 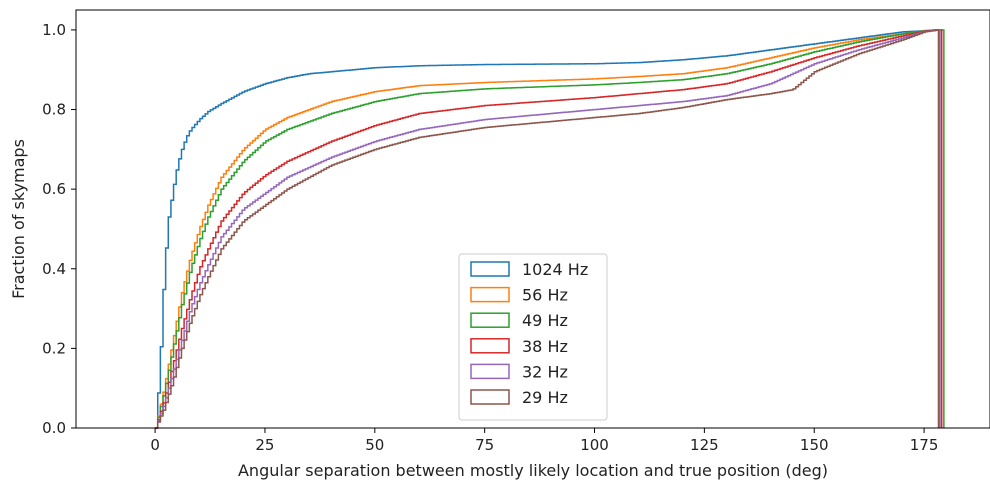 I want to click on legend-label: 38 Hz, so click(x=545, y=346).